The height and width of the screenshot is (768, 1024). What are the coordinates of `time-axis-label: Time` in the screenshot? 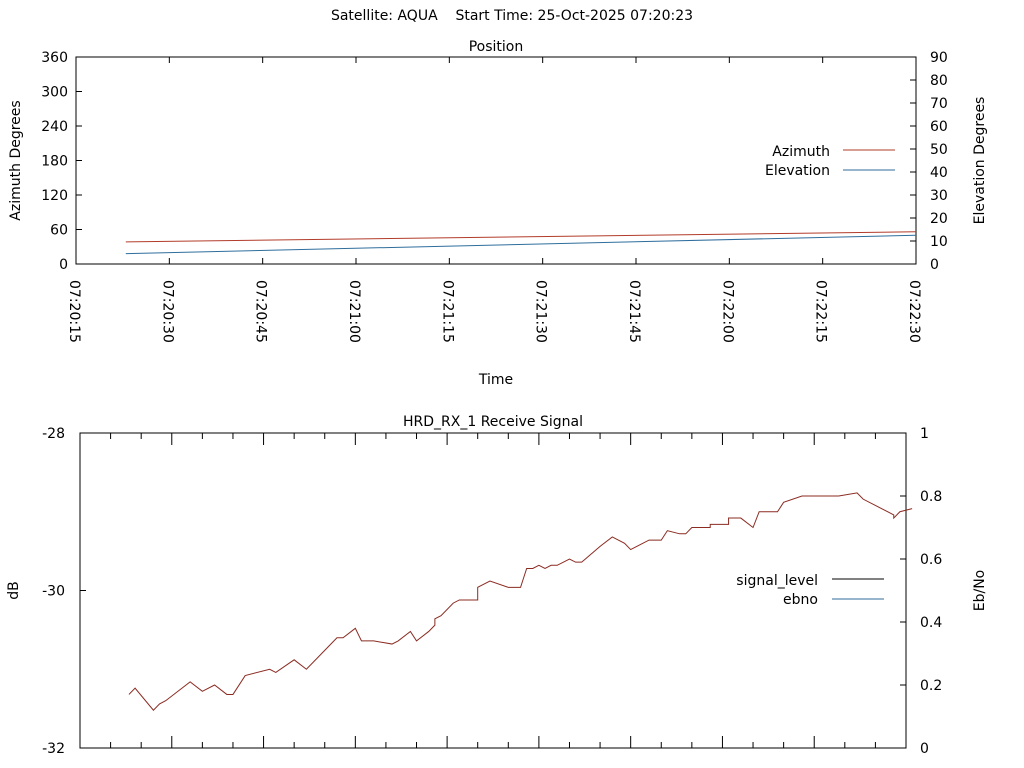 It's located at (495, 380).